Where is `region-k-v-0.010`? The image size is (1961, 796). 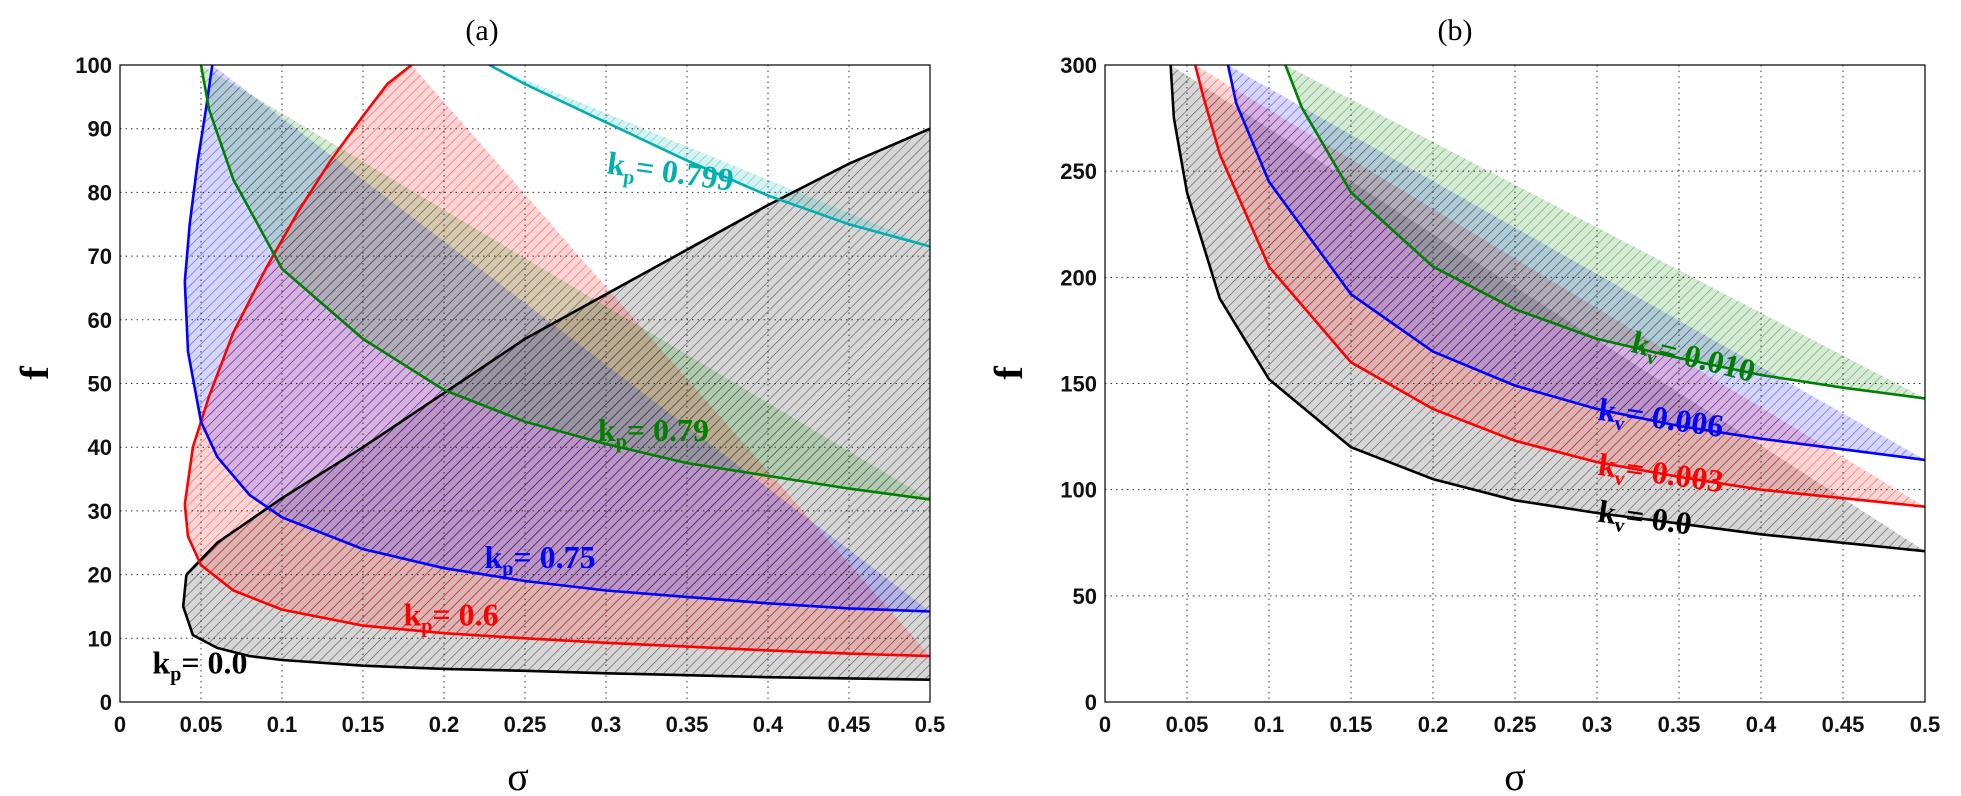
region-k-v-0.010 is located at coordinates (1605, 232).